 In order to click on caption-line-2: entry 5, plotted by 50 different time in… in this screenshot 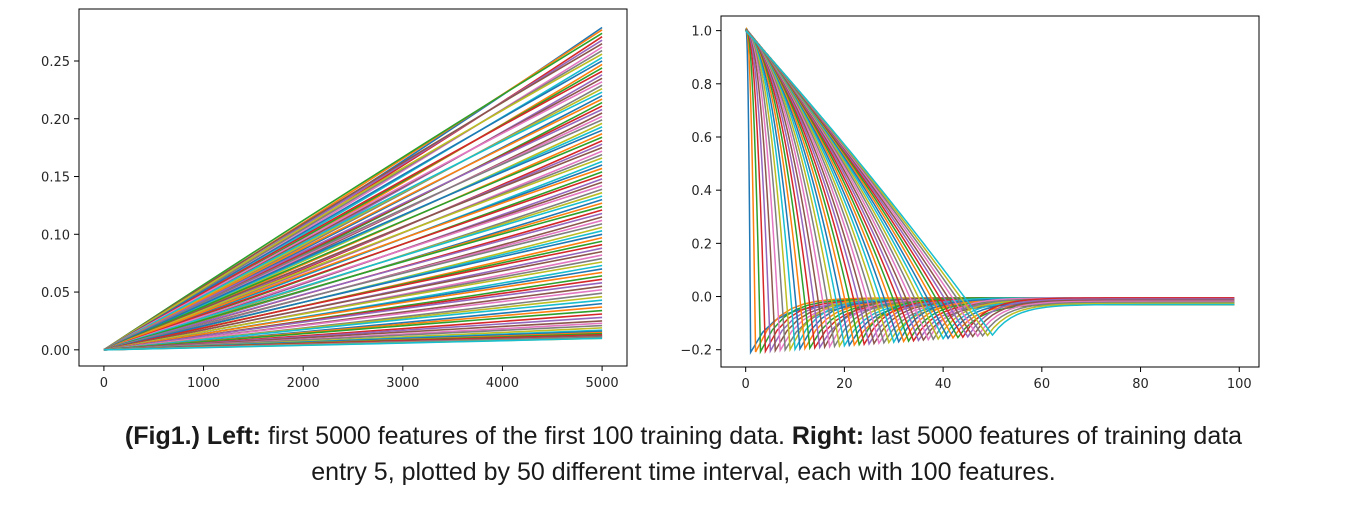, I will do `click(683, 472)`.